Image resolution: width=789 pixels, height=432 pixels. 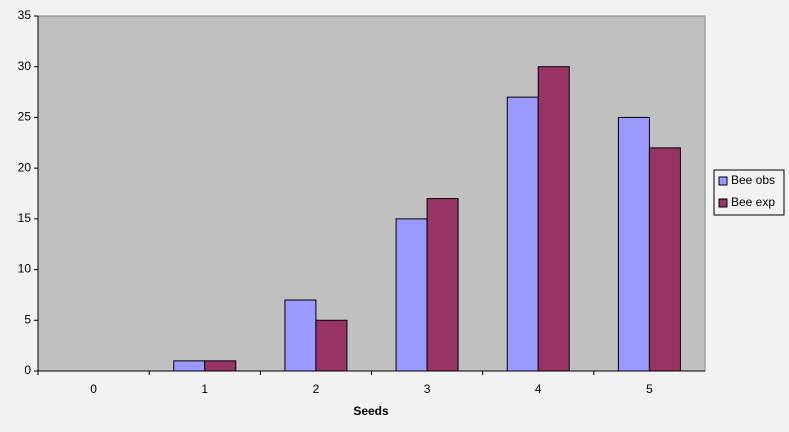 I want to click on y-tick-label: 10, so click(x=25, y=269).